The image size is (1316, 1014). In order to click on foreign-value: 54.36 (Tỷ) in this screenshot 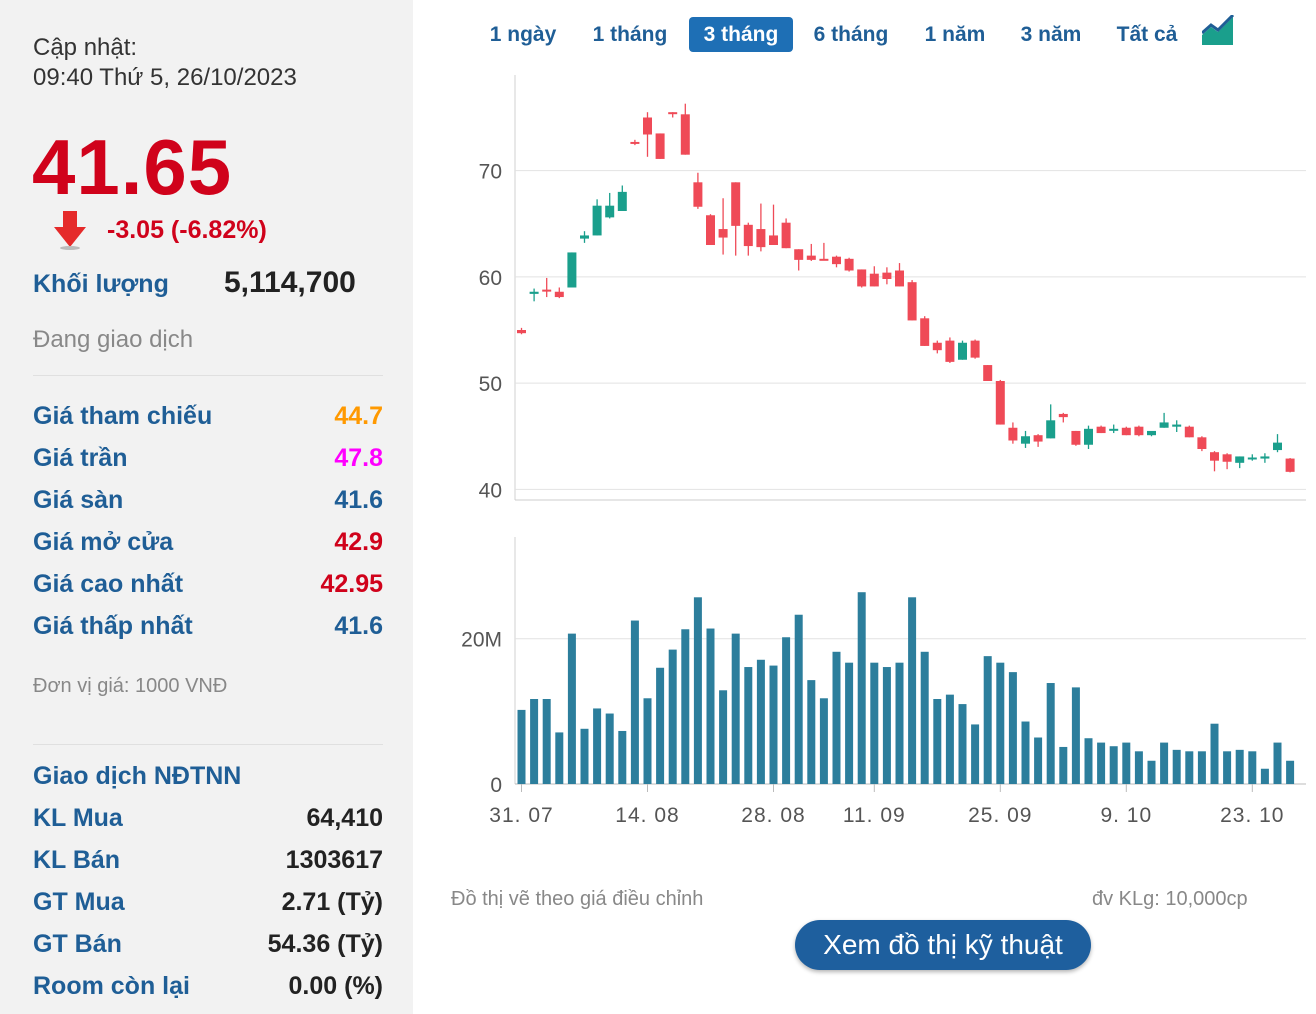, I will do `click(325, 944)`.